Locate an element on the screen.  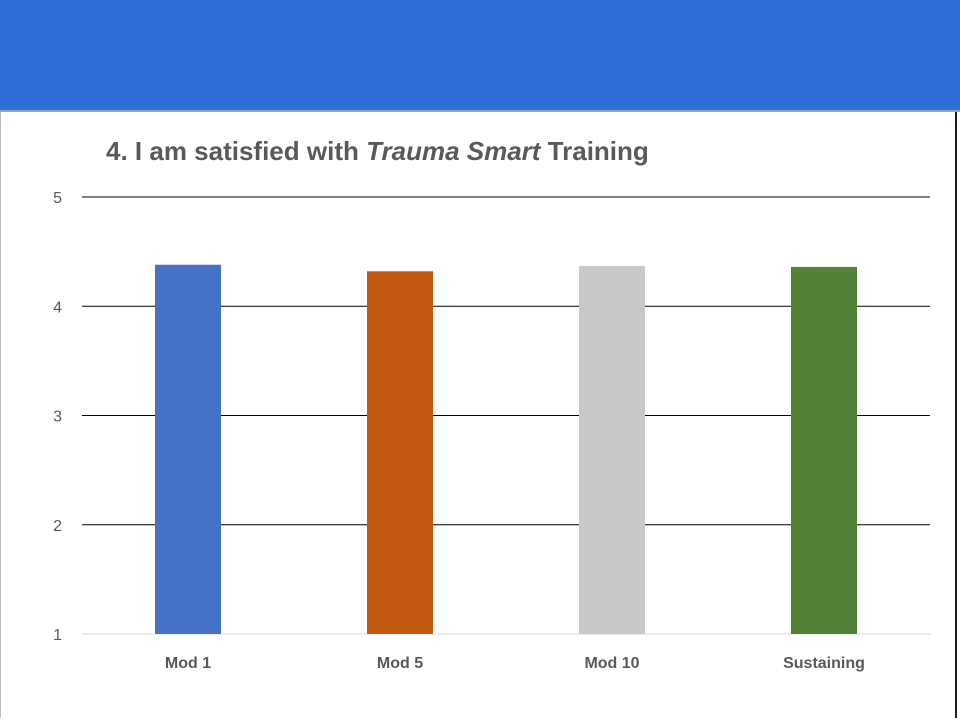
x-category-label-mod-1: Mod 1 is located at coordinates (188, 663).